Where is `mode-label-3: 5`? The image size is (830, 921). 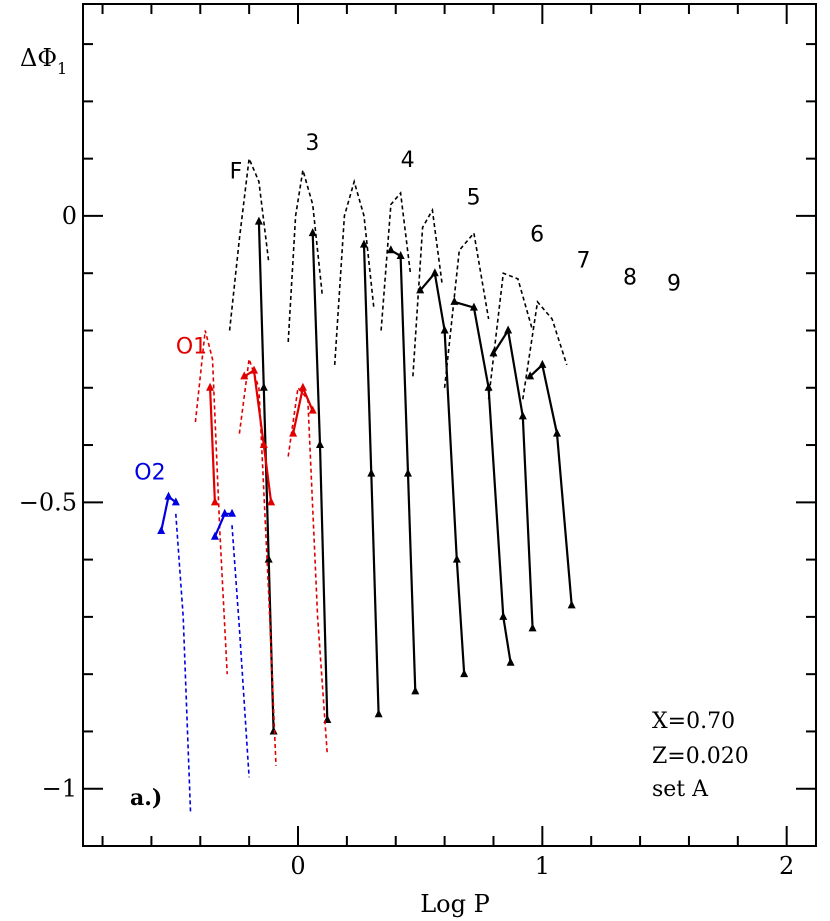
mode-label-3: 5 is located at coordinates (474, 197).